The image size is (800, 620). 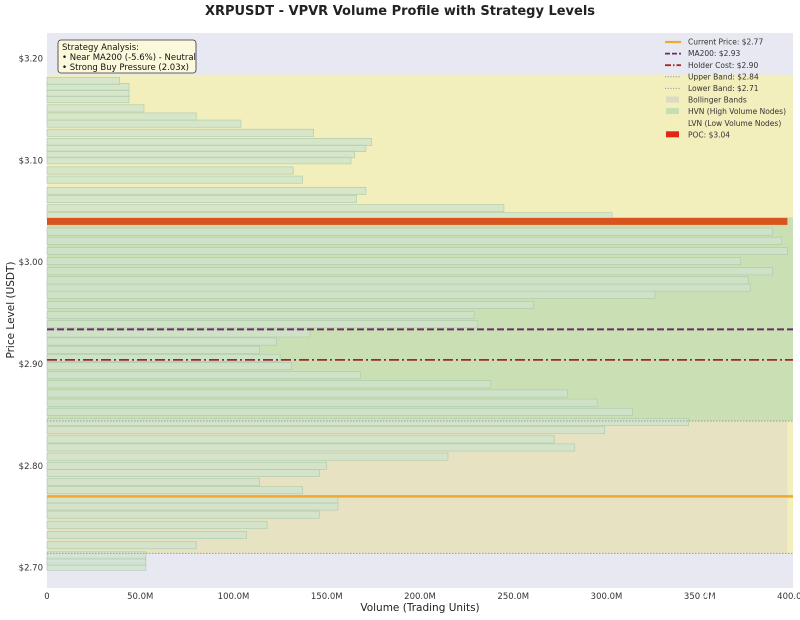 I want to click on legend-label: Upper Band: $2.84, so click(x=723, y=76).